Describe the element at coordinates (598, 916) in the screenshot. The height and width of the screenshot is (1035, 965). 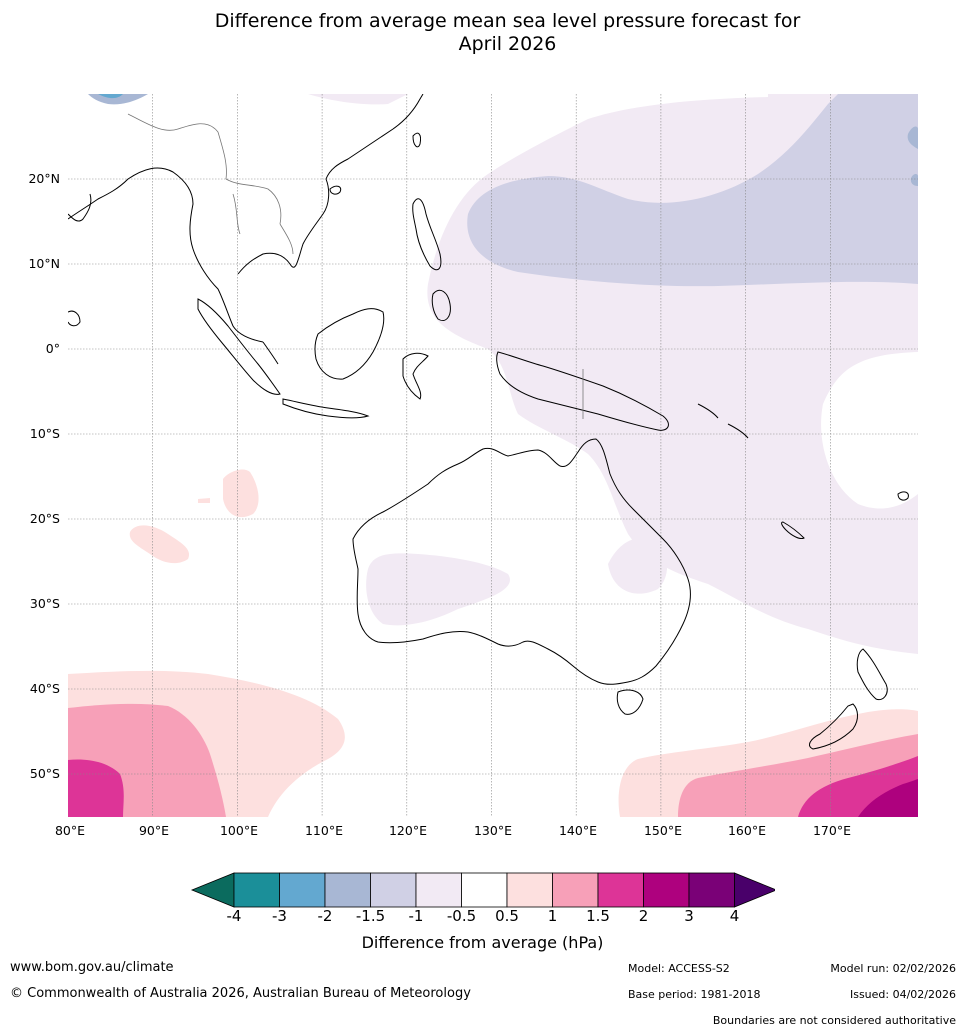
I see `colorbar-tick-label: 1.5` at that location.